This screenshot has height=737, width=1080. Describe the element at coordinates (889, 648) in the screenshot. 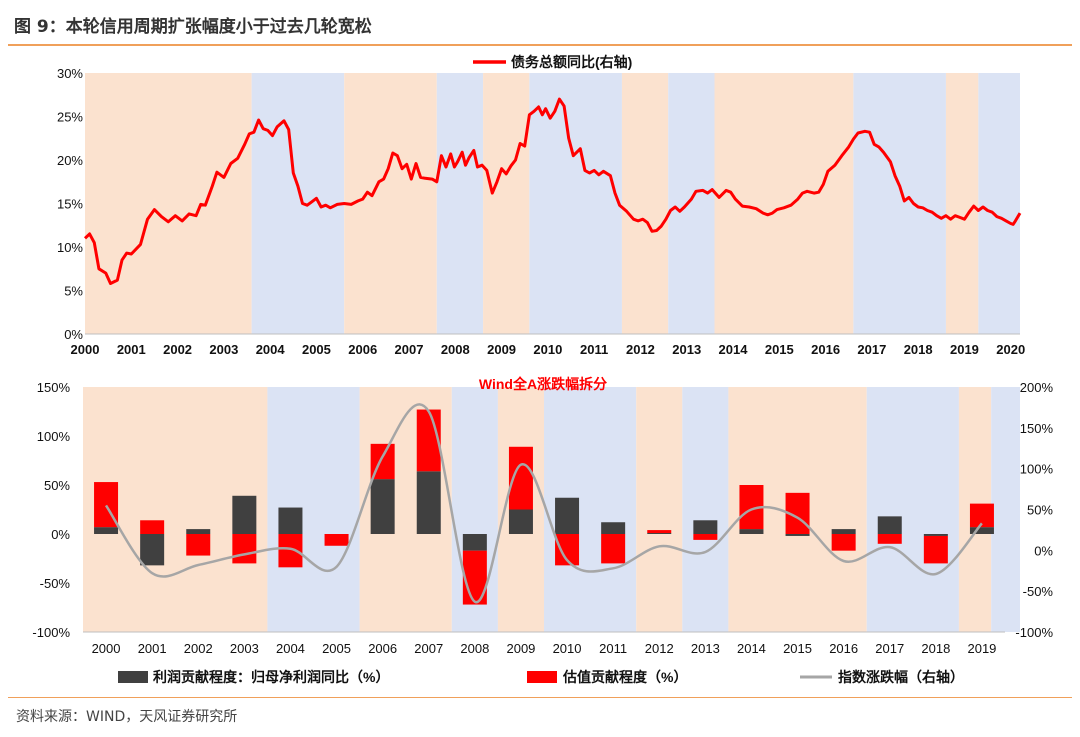

I see `bottom-x-tick-label: 2017` at that location.